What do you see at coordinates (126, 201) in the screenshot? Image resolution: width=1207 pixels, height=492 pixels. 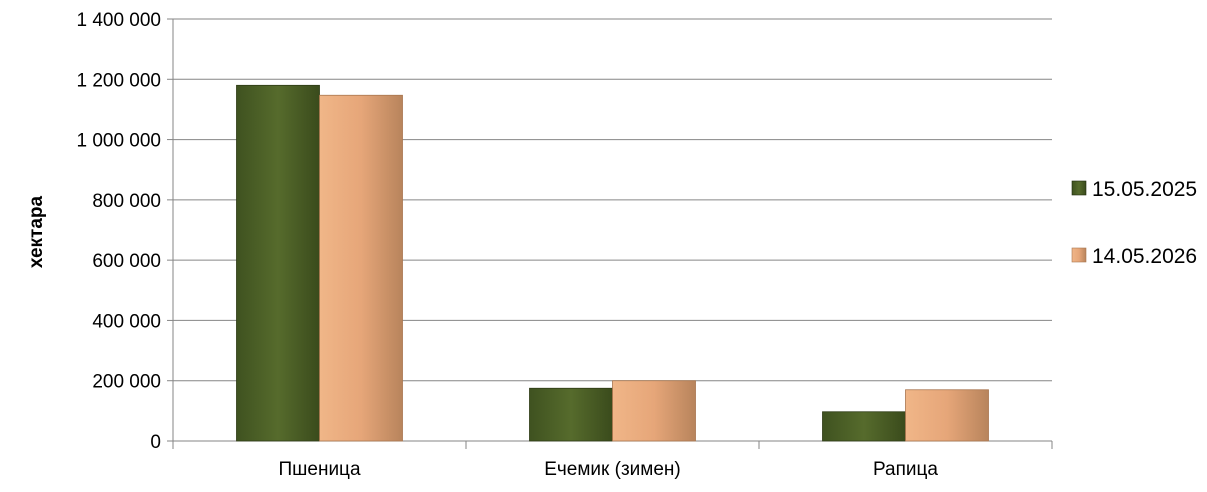 I see `y-tick-label: 800 000` at bounding box center [126, 201].